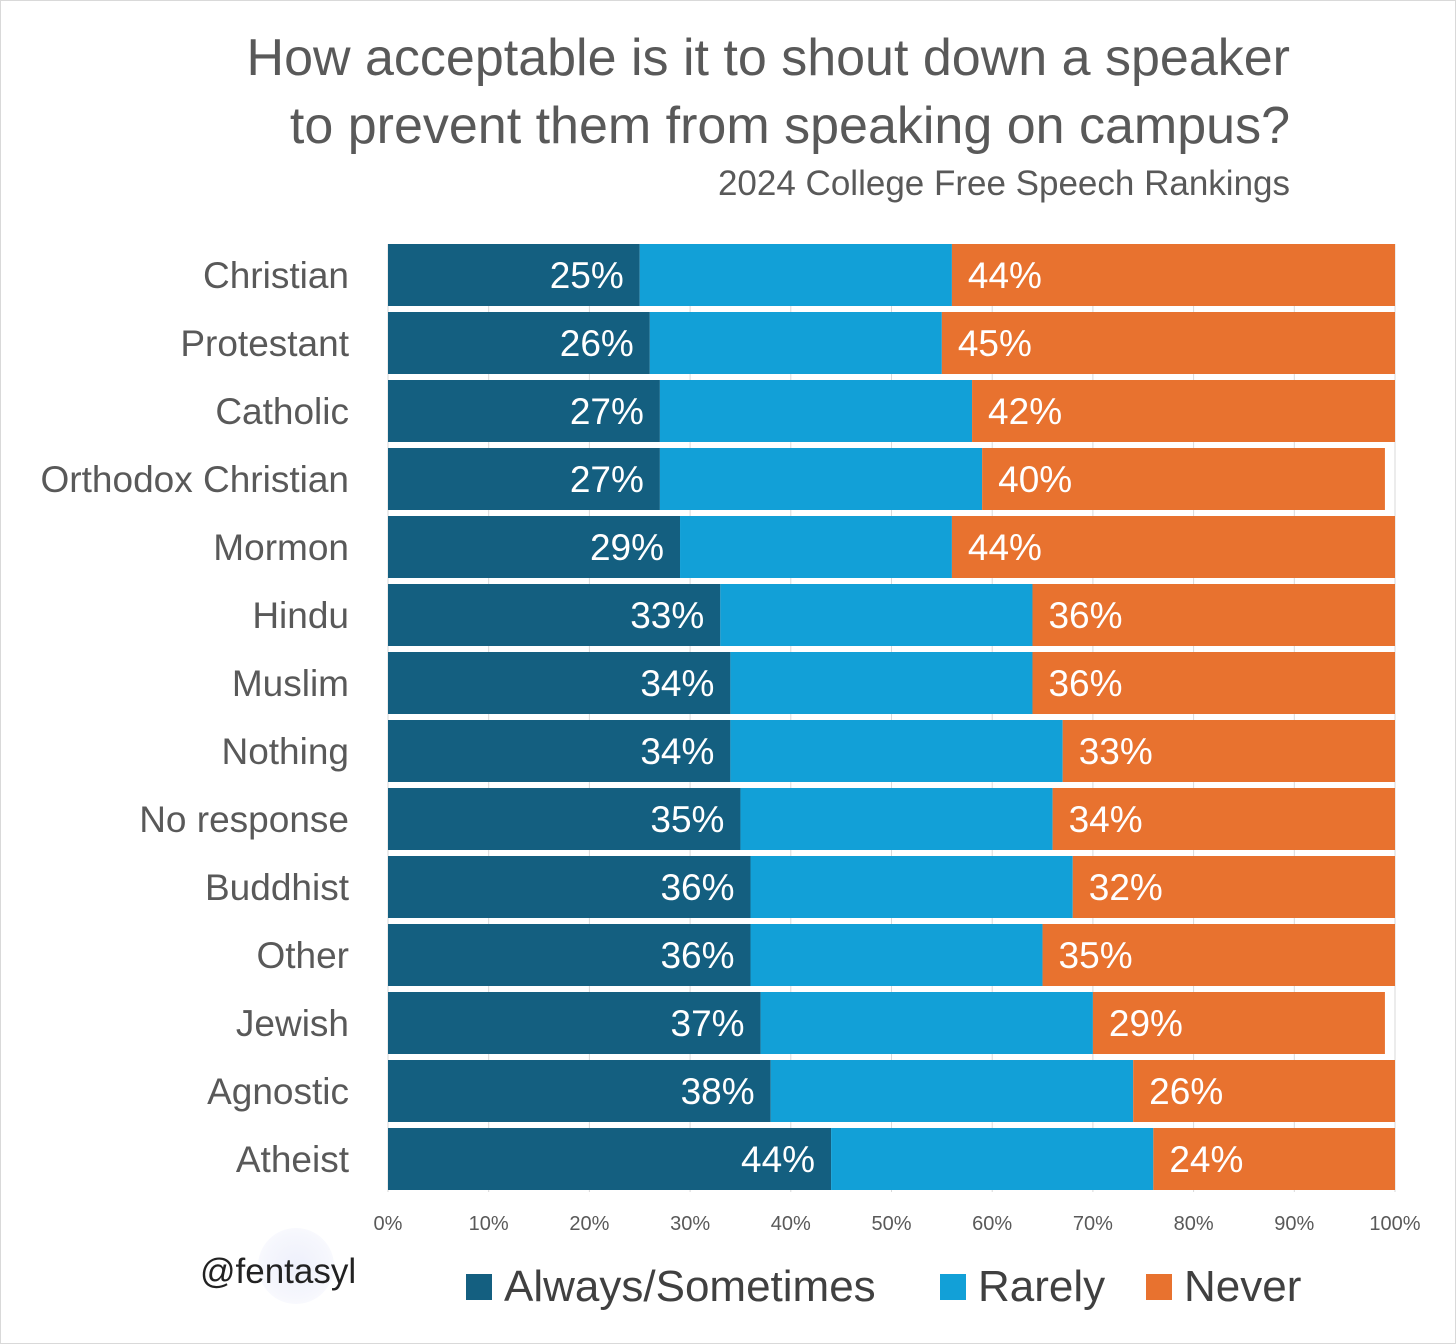  I want to click on data-label-mormon-always-sometimes: 29%, so click(627, 547).